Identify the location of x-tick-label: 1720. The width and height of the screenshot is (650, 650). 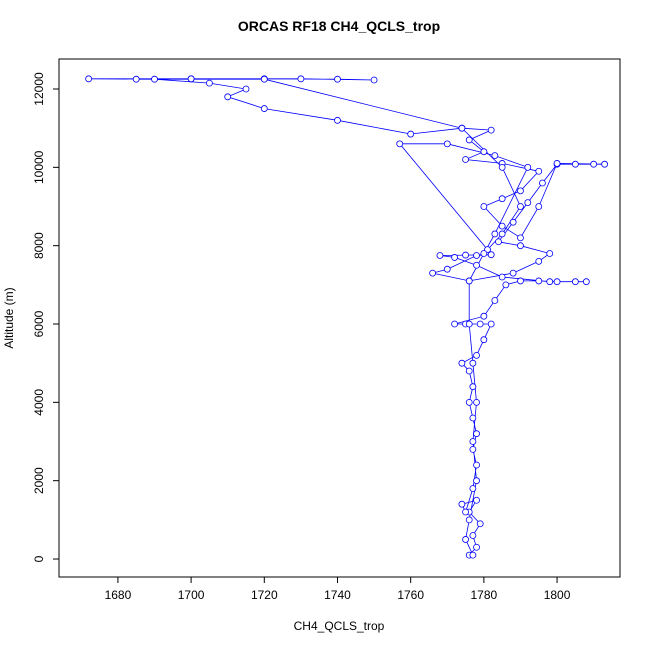
(264, 595).